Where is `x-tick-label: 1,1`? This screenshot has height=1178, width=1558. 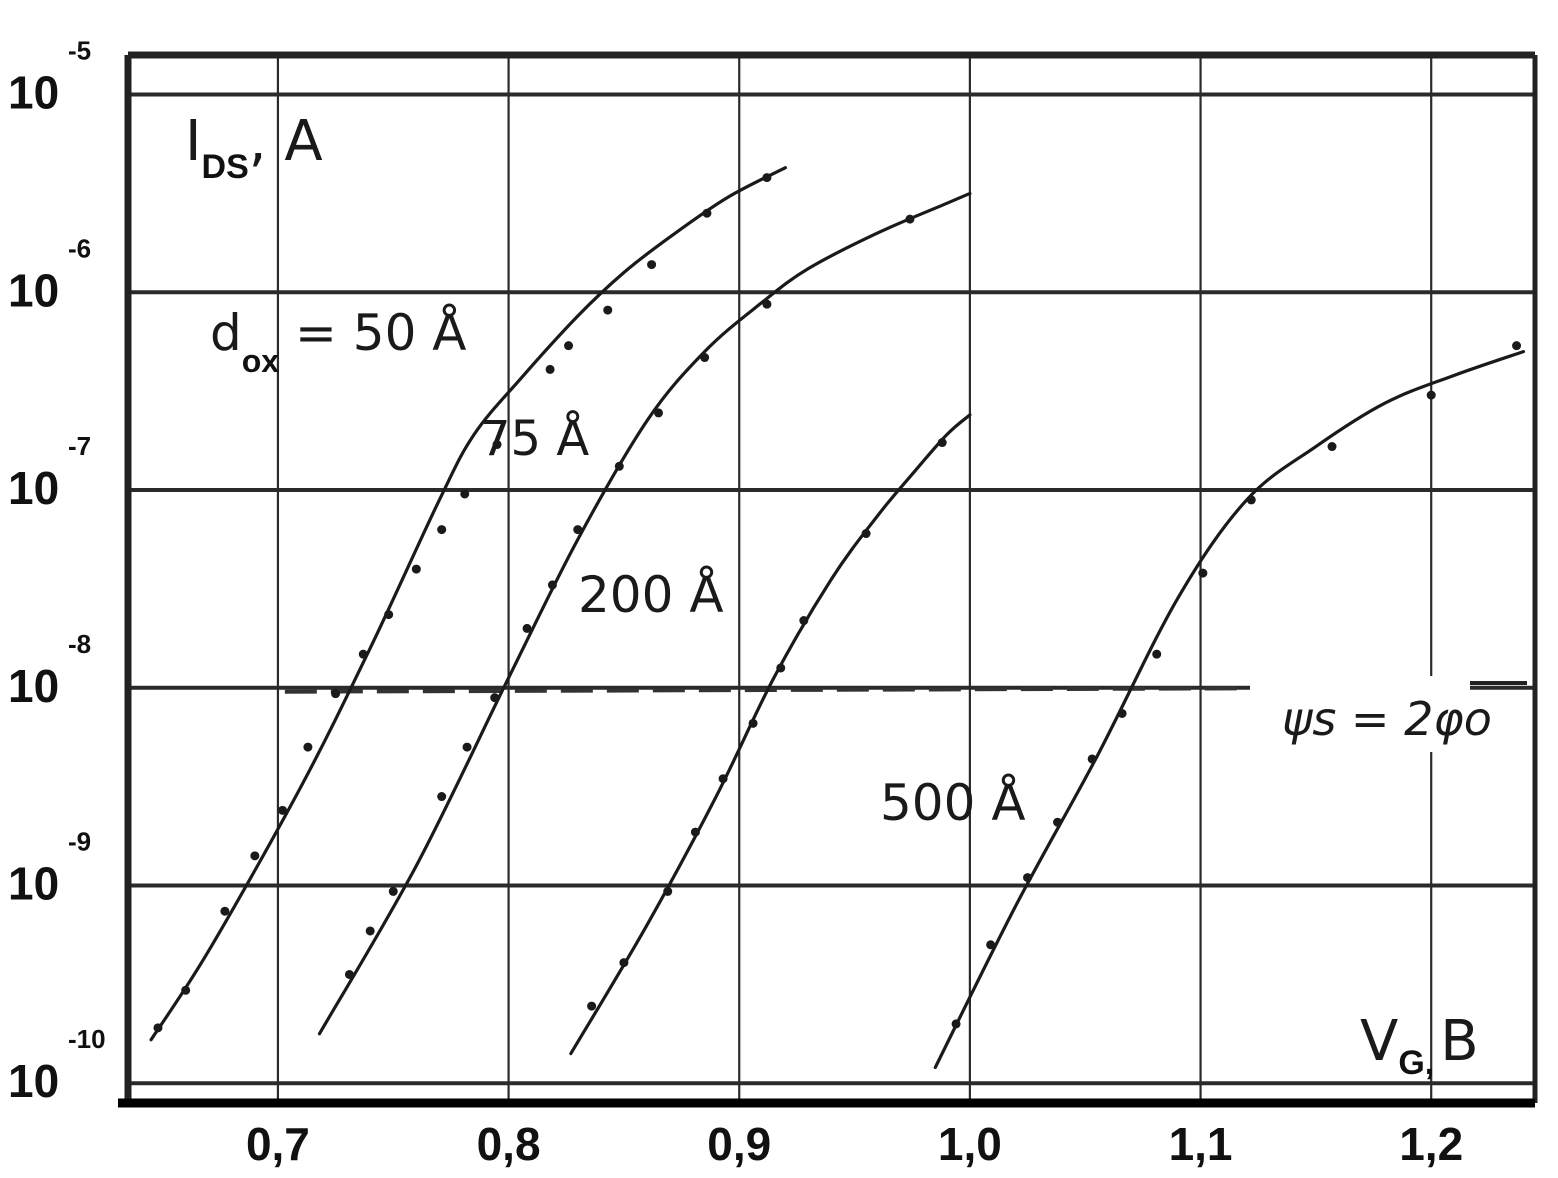
x-tick-label: 1,1 is located at coordinates (1201, 1144).